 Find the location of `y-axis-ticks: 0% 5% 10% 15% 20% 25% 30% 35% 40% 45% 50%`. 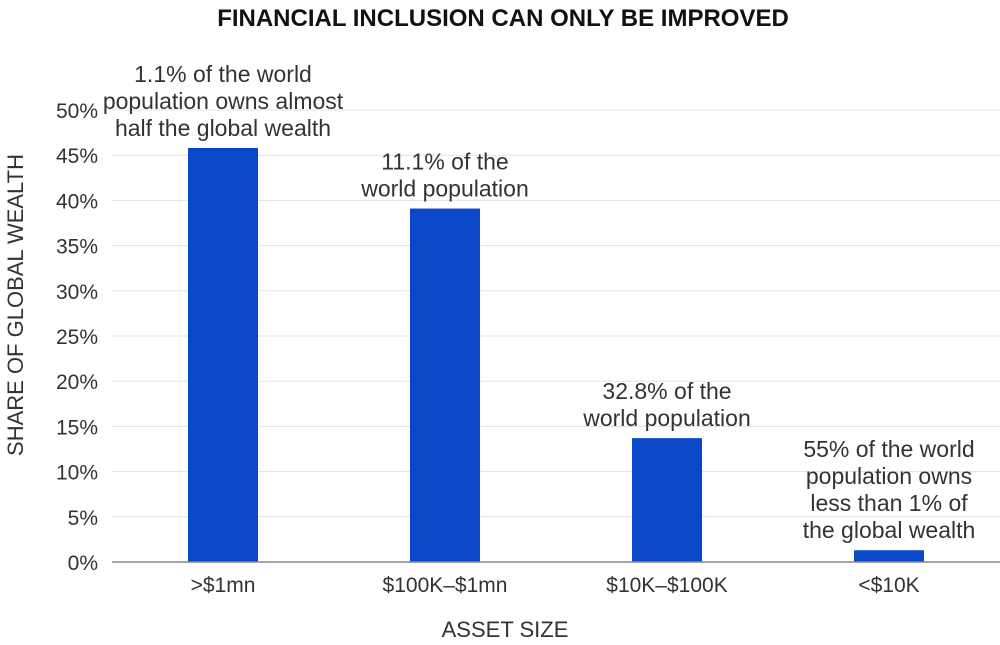

y-axis-ticks: 0% 5% 10% 15% 20% 25% 30% 35% 40% 45% 50% is located at coordinates (77, 337).